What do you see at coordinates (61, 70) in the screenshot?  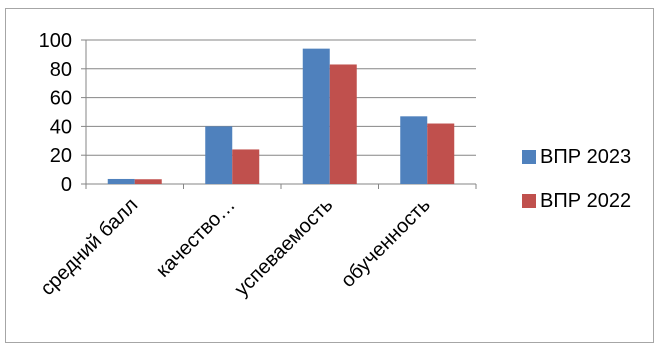 I see `y-tick-label: 80` at bounding box center [61, 70].